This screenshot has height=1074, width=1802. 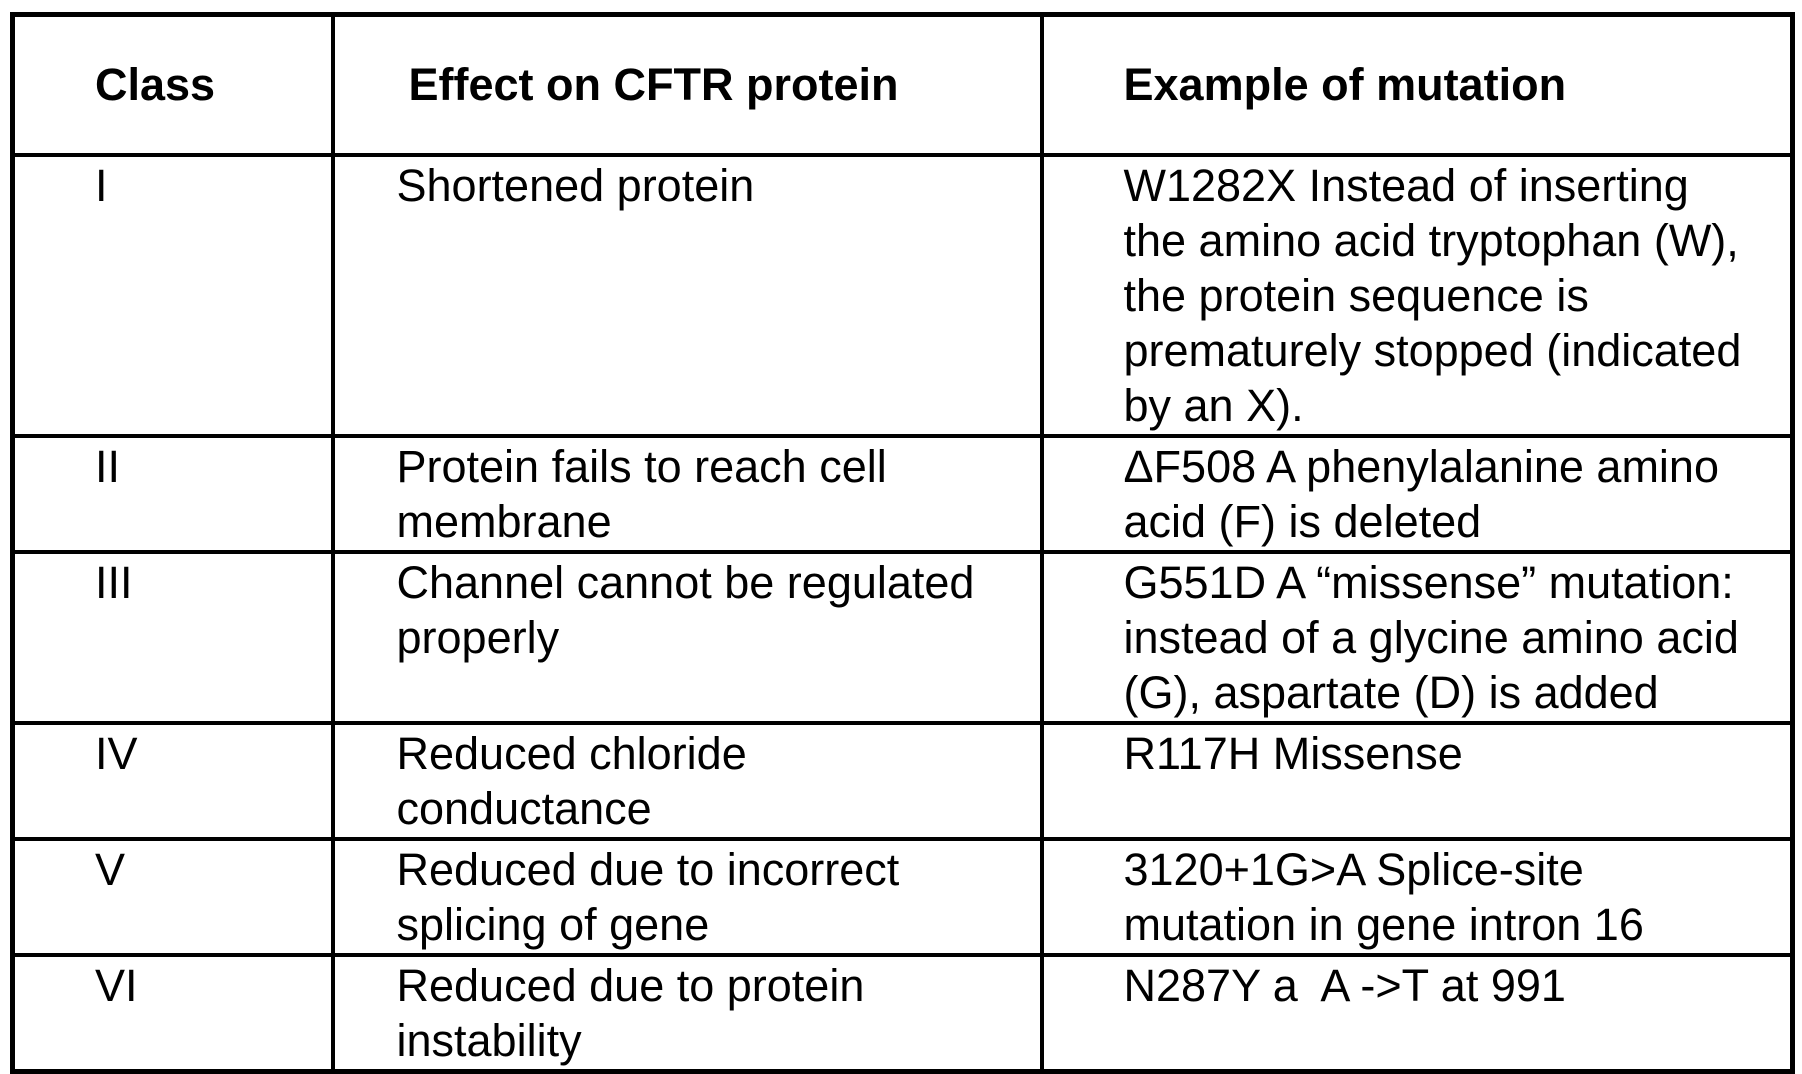 I want to click on cell-class: VI, so click(x=172, y=1012).